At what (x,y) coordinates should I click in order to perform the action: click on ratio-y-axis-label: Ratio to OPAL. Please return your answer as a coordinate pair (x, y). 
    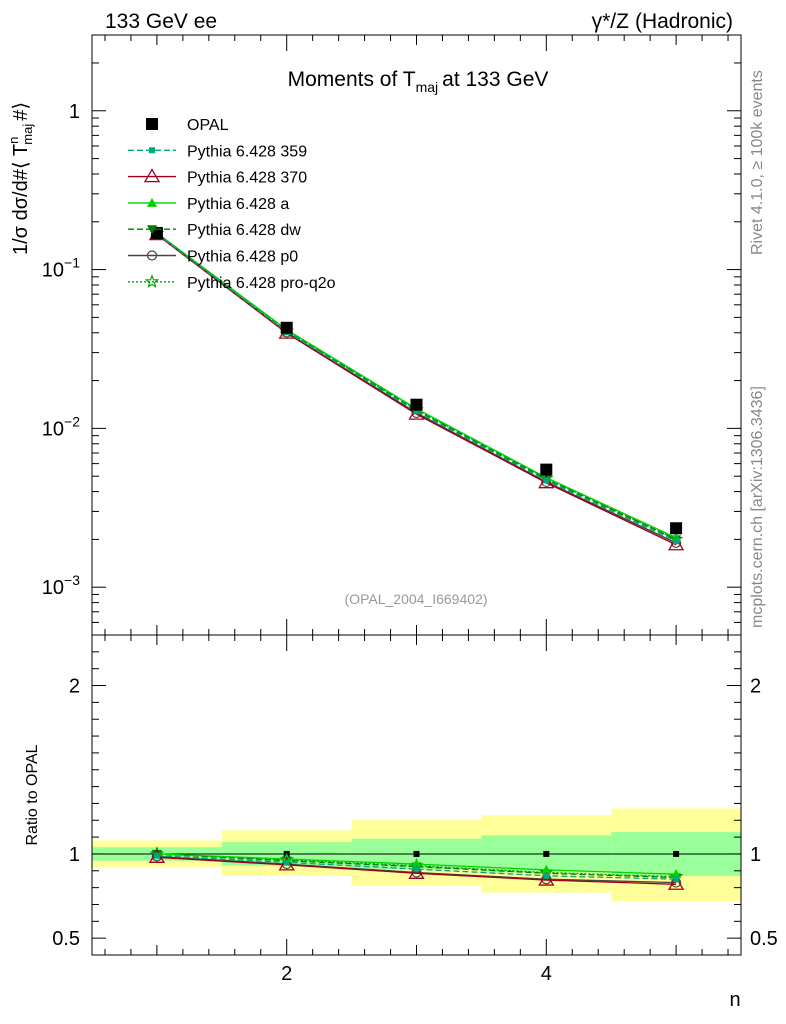
    Looking at the image, I should click on (32, 794).